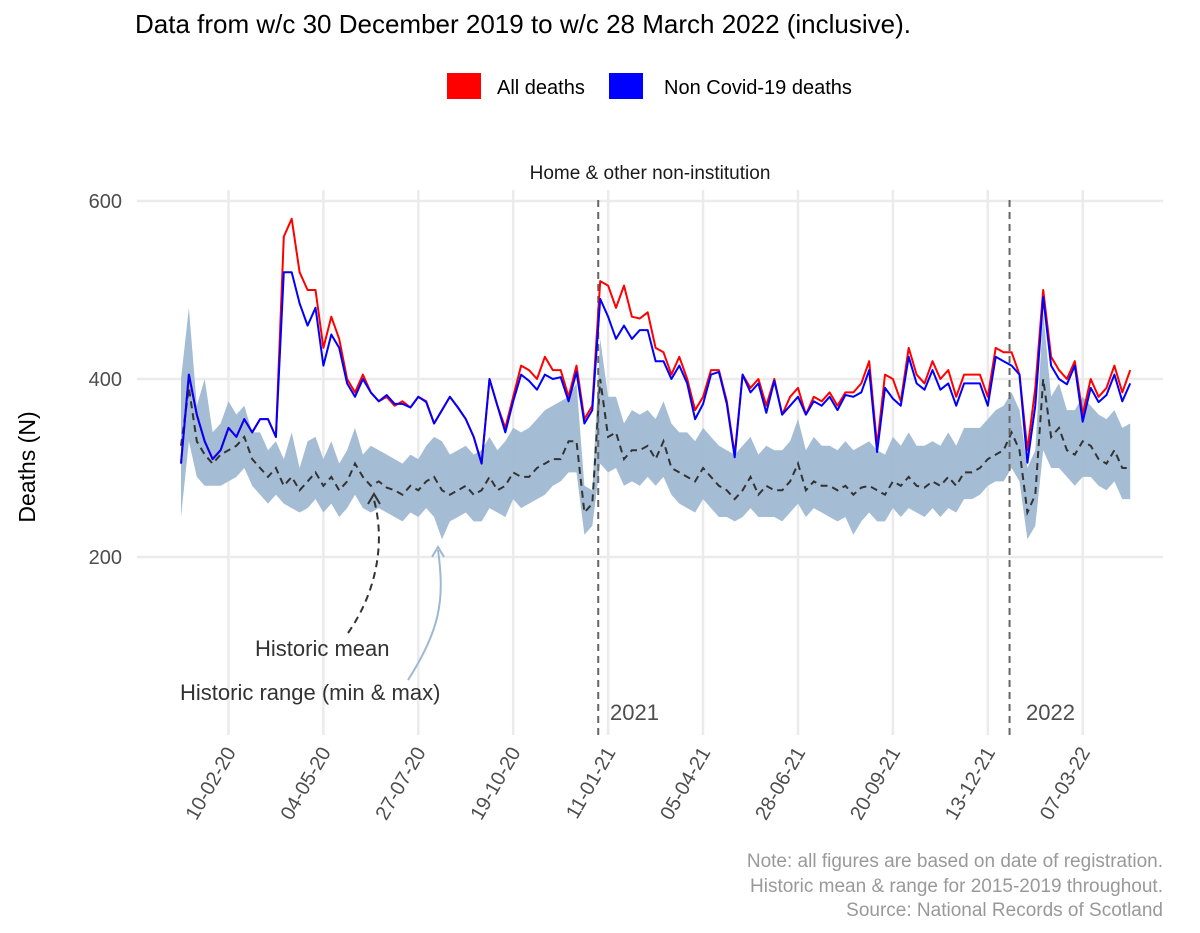 Image resolution: width=1200 pixels, height=933 pixels. I want to click on y-tick-label: 600, so click(105, 202).